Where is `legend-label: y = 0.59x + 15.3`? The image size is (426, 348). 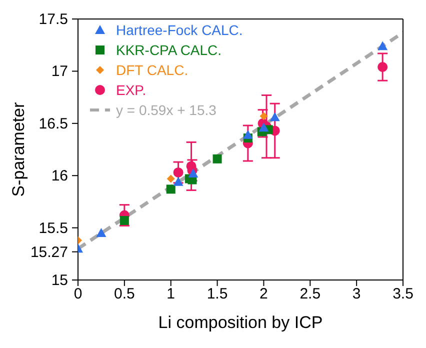 legend-label: y = 0.59x + 15.3 is located at coordinates (166, 110).